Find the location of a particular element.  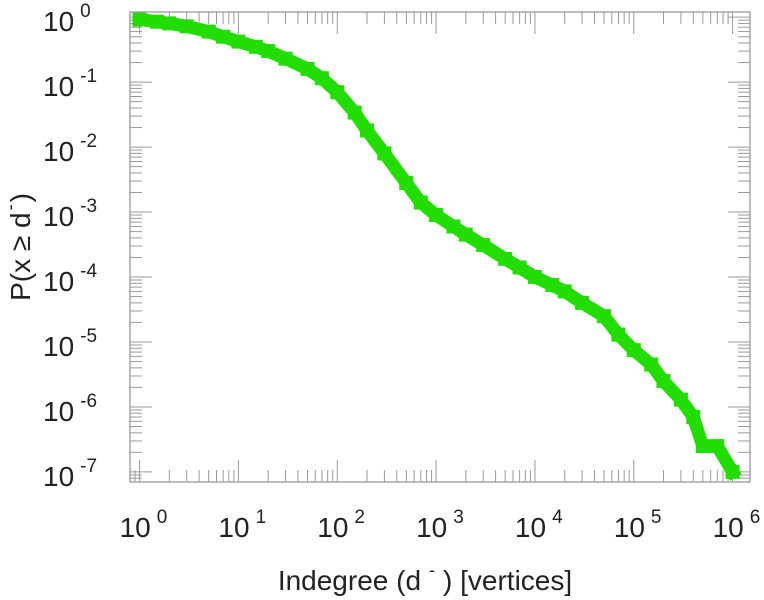

y-tick-label: 10 -1 is located at coordinates (70, 84).